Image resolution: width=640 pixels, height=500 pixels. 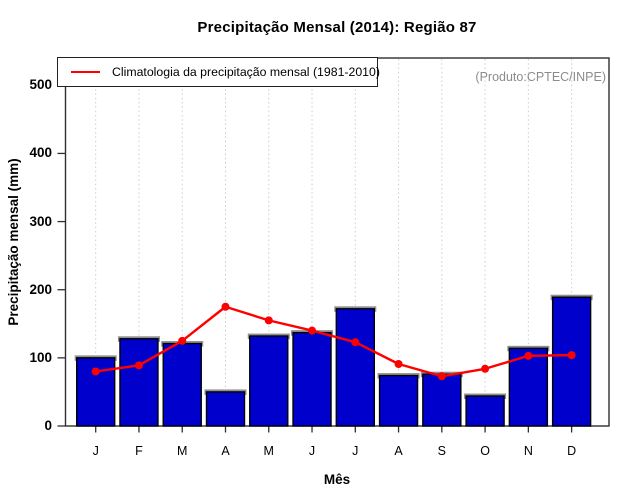 I want to click on legend-line-sample, so click(x=85, y=72).